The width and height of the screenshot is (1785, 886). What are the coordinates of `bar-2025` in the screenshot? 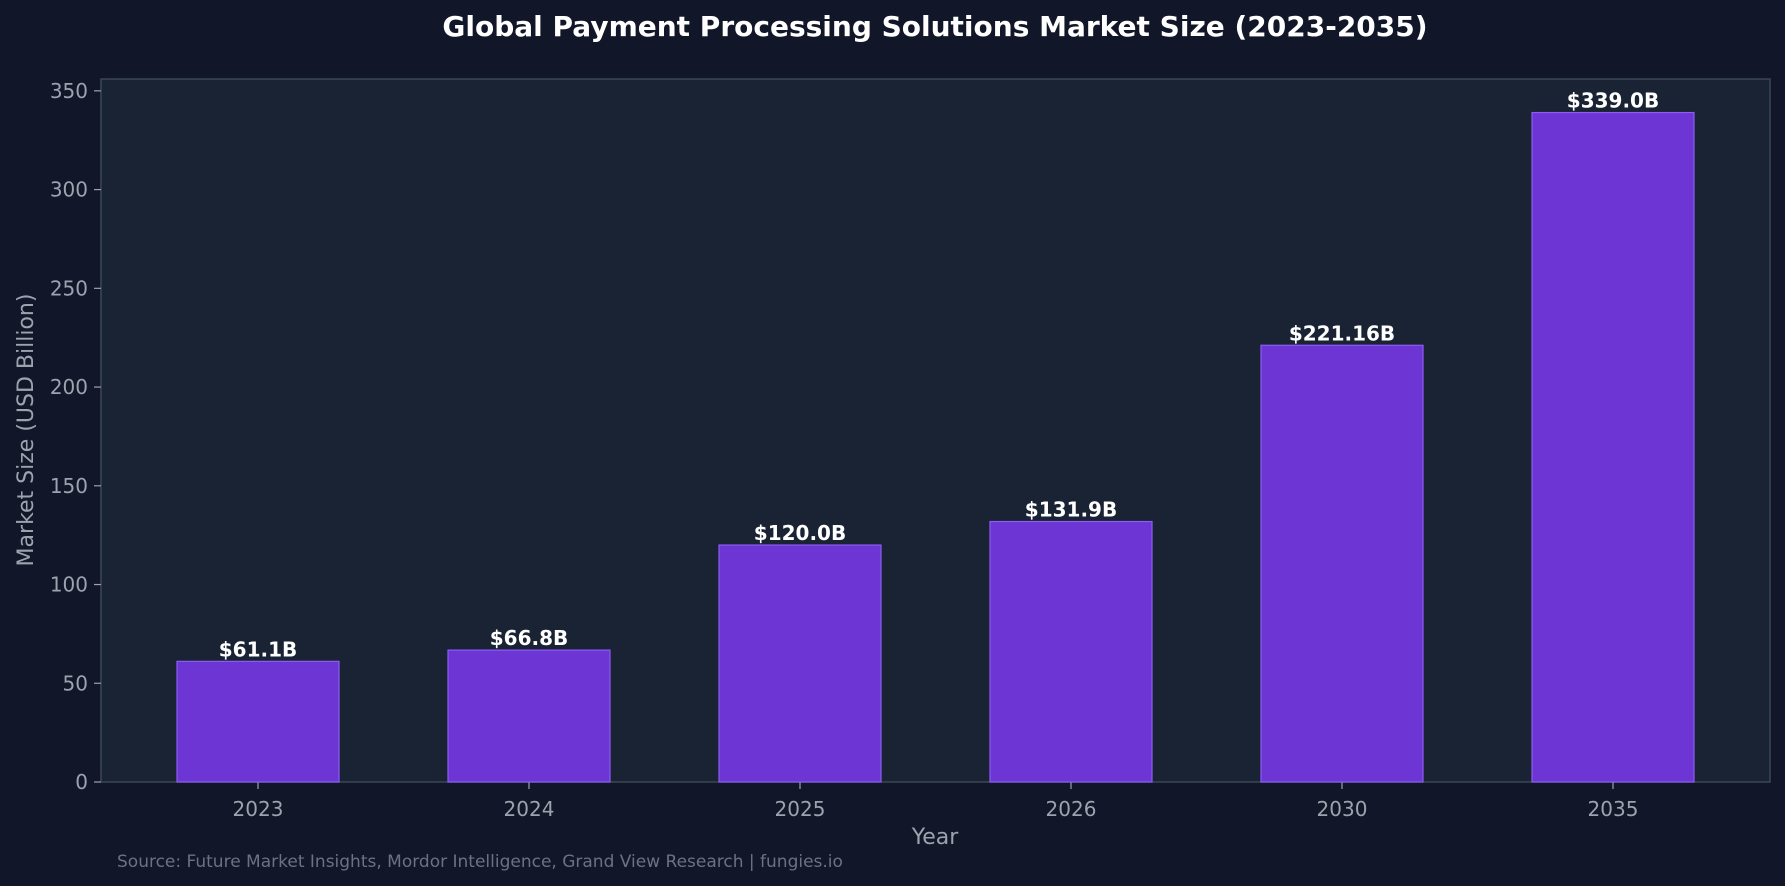 It's located at (800, 663).